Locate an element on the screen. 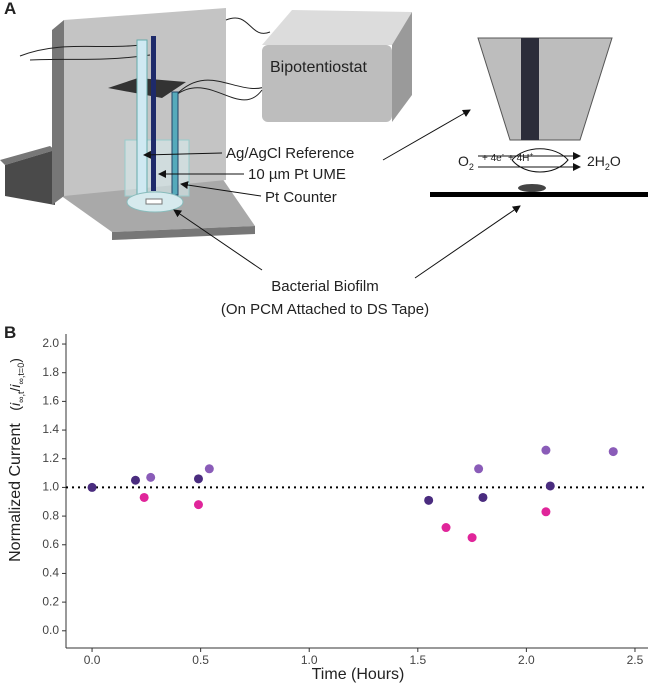 The height and width of the screenshot is (688, 650). x-tick-label: 2.5 is located at coordinates (635, 660).